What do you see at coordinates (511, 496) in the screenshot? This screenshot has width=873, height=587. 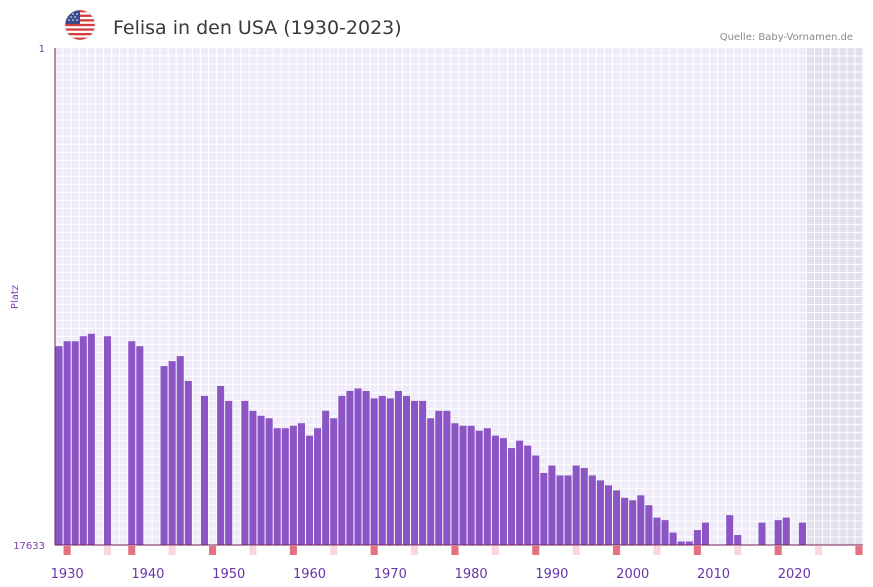 I see `bar-1985` at bounding box center [511, 496].